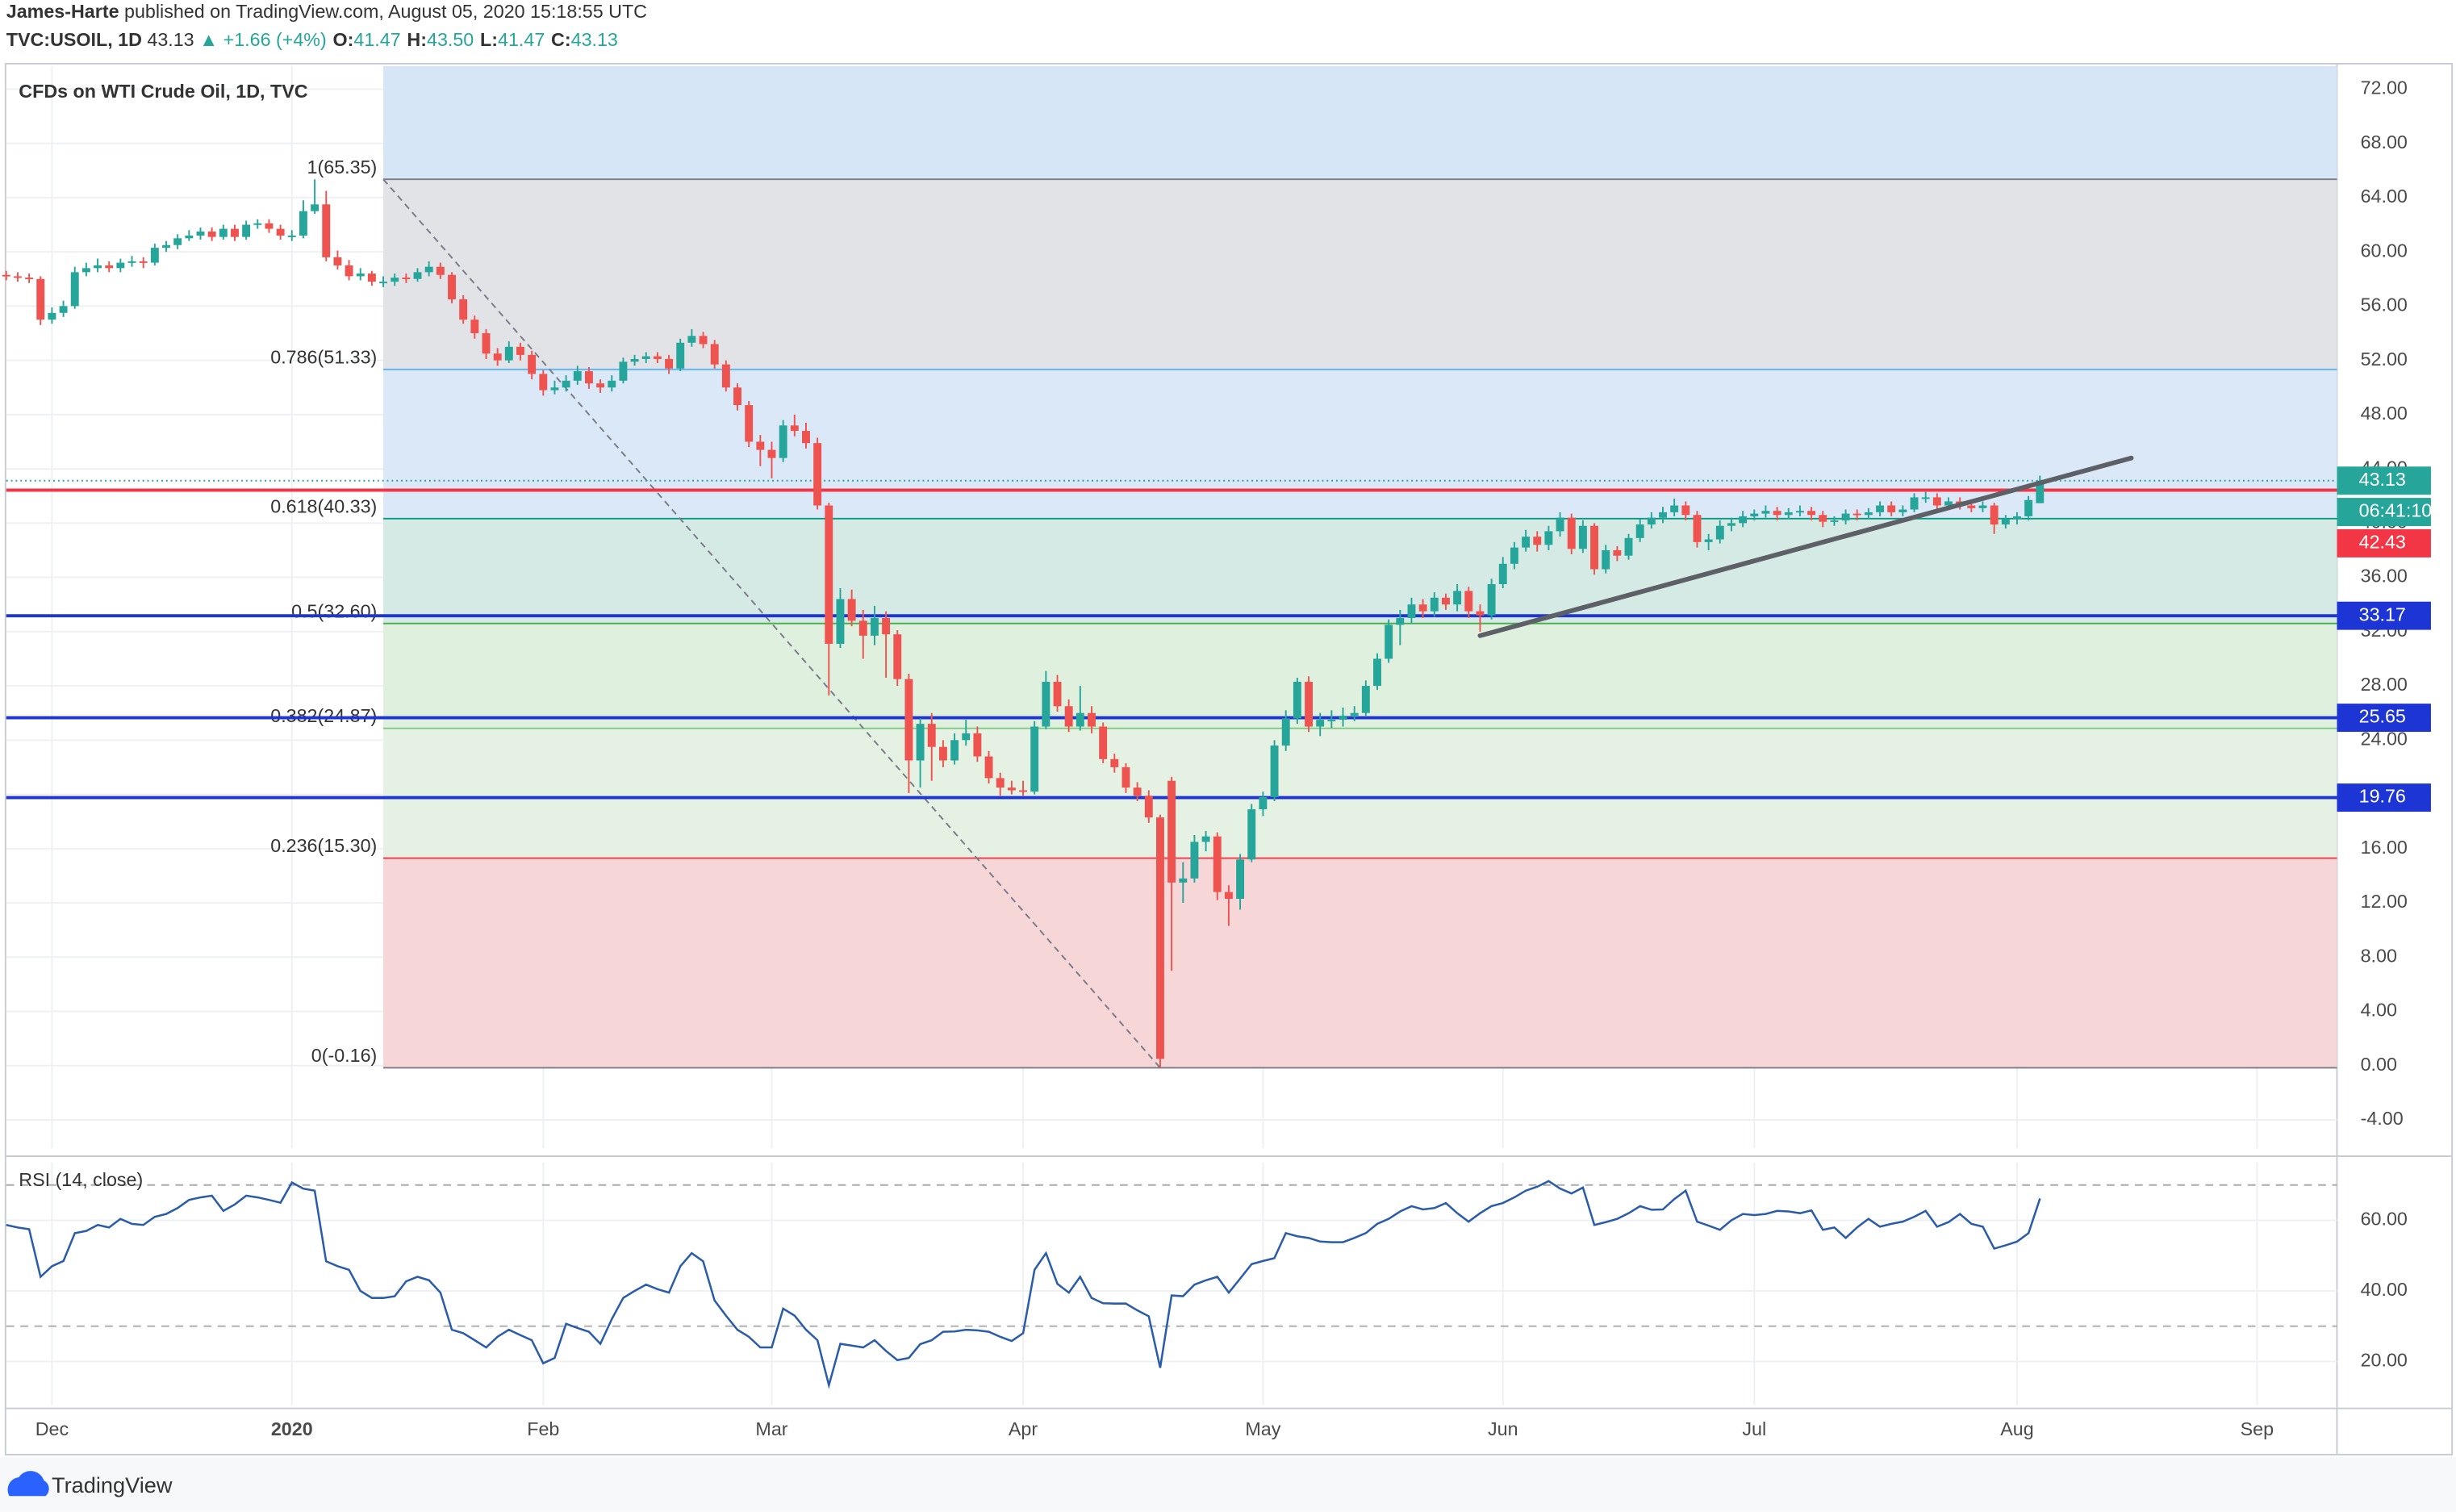  Describe the element at coordinates (2379, 1010) in the screenshot. I see `y-tick-label: 4.00` at that location.